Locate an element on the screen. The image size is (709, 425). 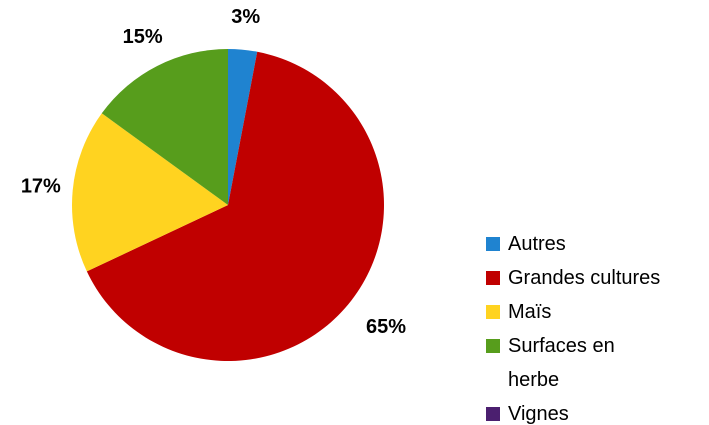
legend-label: Grandes cultures is located at coordinates (584, 278).